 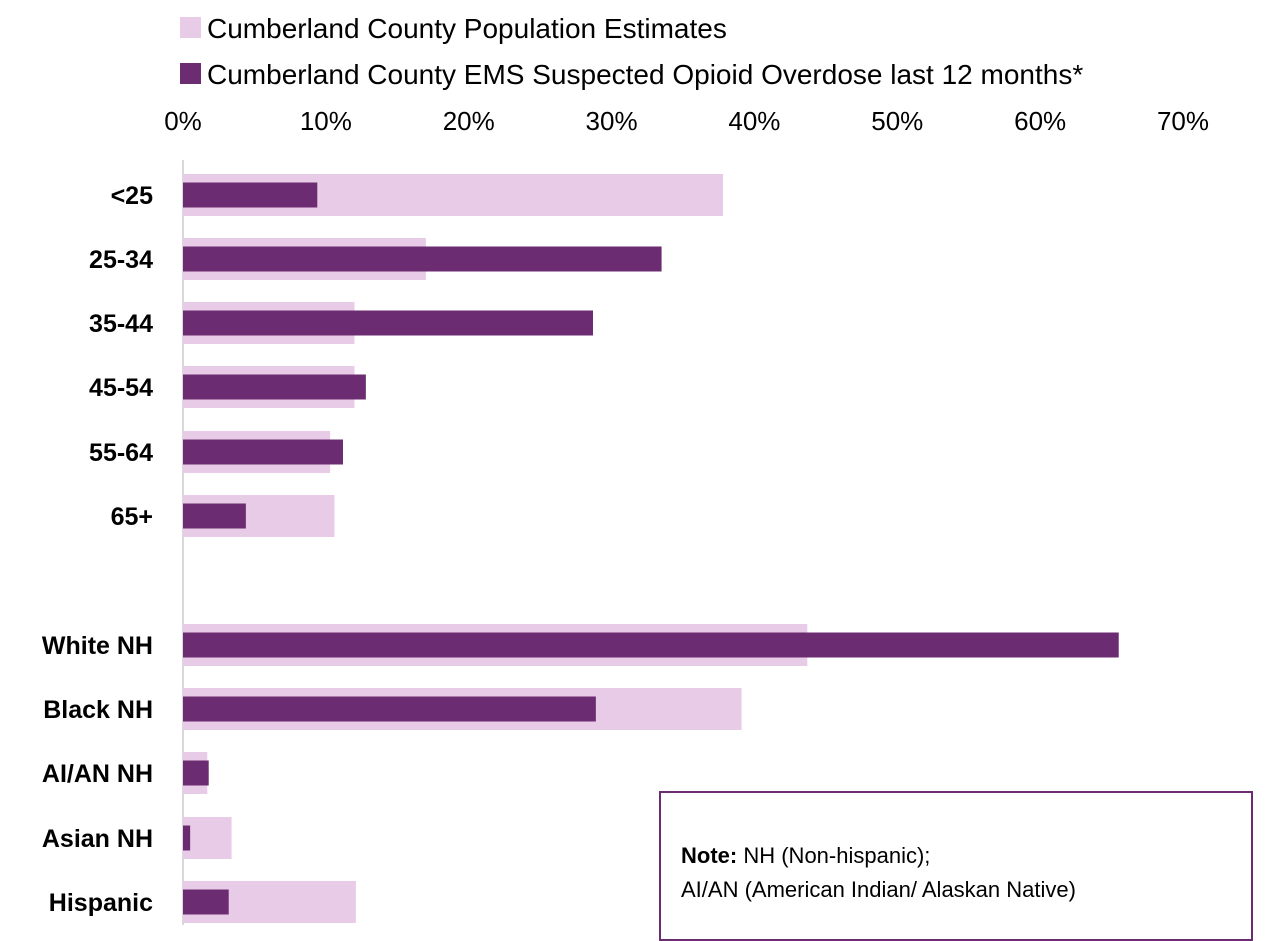 I want to click on note-line-2: AI/AN (American Indian/ Alaskan Native), so click(x=878, y=889).